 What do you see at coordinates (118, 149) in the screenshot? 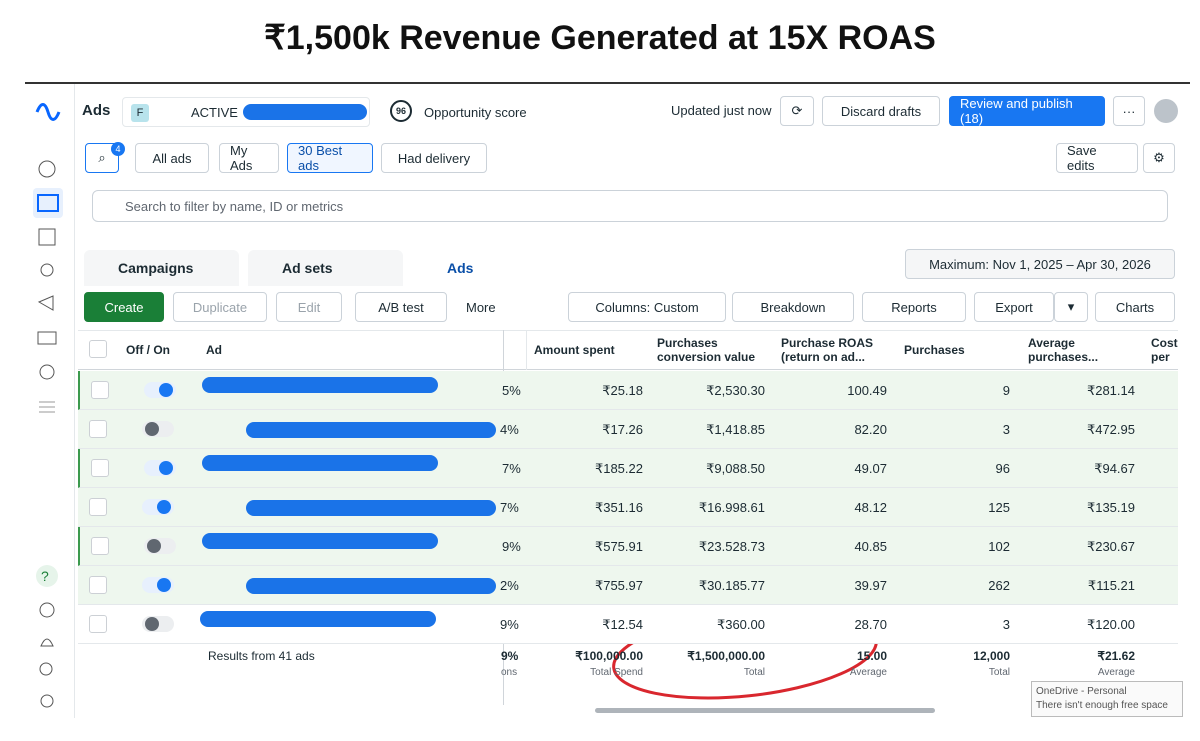
I see `filter-badge: 4` at bounding box center [118, 149].